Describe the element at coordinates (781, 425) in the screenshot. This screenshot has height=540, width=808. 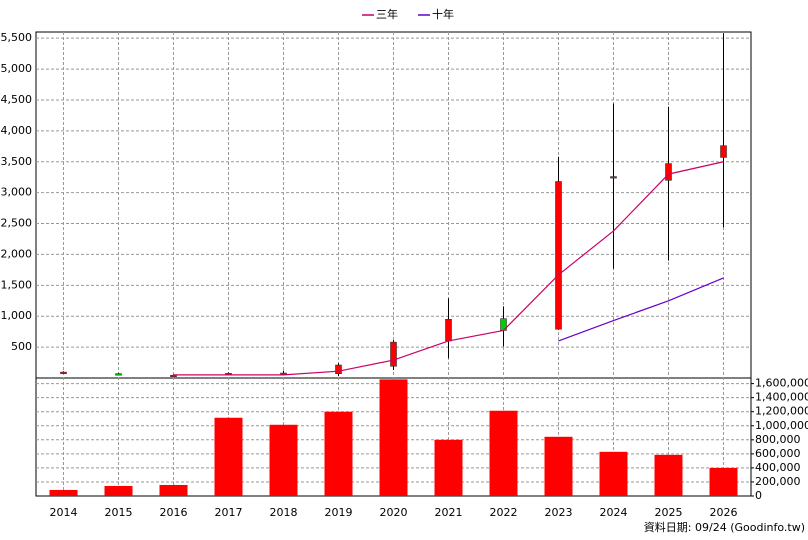
I see `y2-tick-label: 1,000,000` at that location.